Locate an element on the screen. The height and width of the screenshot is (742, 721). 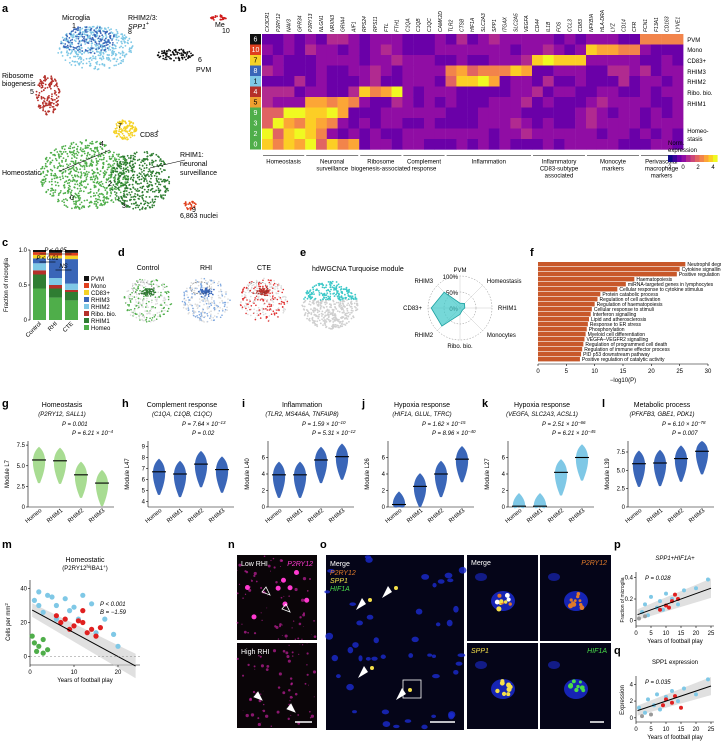
legend-entry: RHIM3 is located at coordinates (100, 301).